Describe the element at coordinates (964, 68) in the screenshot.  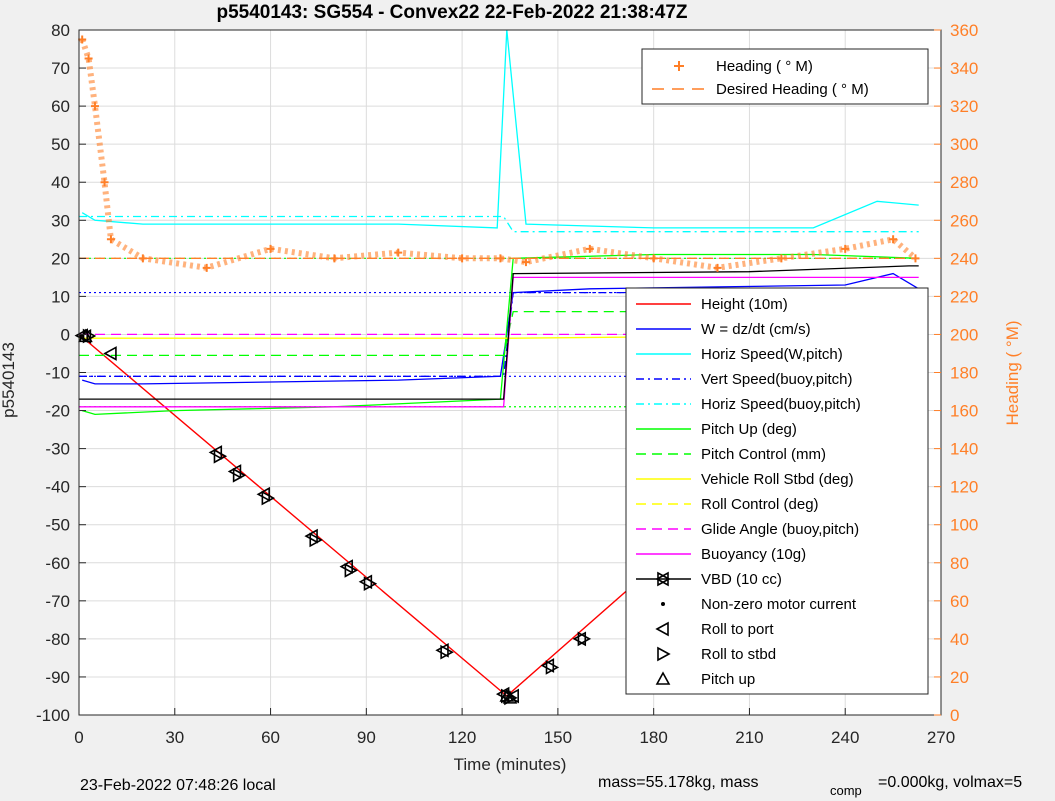
I see `y2-tick-label-1: 340` at that location.